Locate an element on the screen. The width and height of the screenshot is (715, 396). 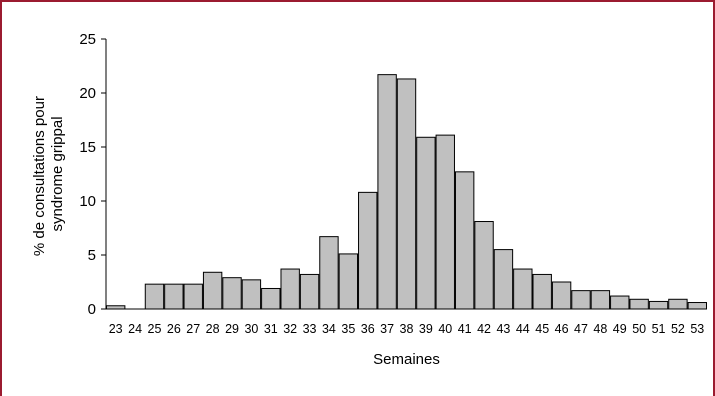
x-tick-label: 46 is located at coordinates (562, 329).